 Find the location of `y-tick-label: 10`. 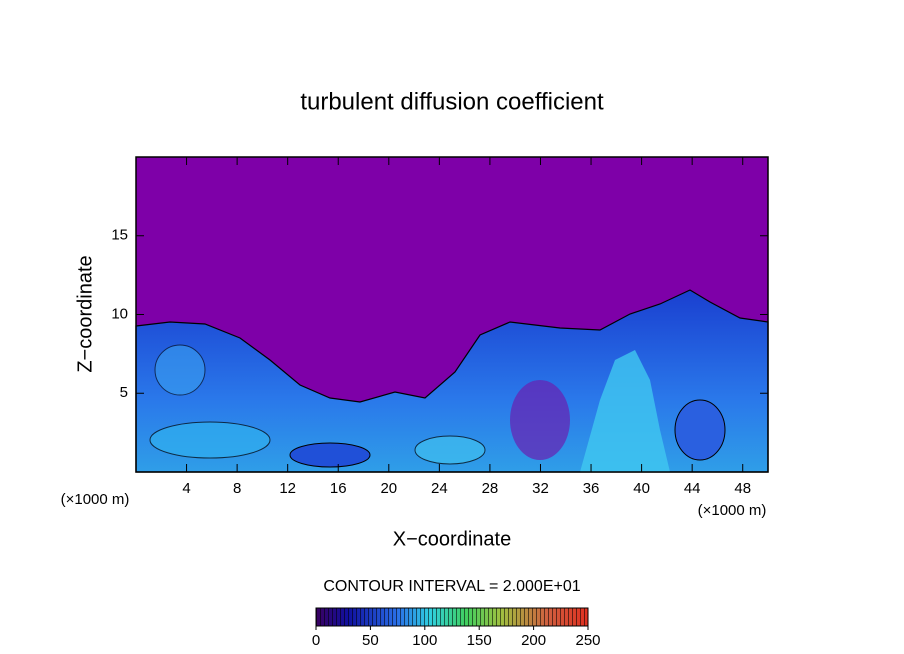

y-tick-label: 10 is located at coordinates (119, 313).